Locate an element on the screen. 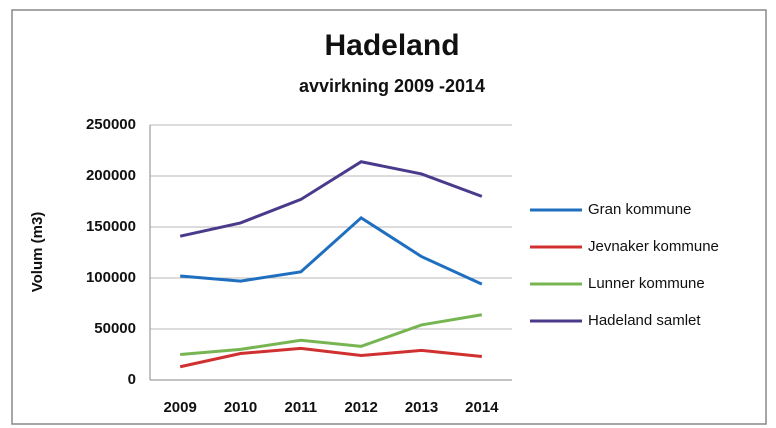 This screenshot has width=776, height=428. legend-label: Hadeland samlet is located at coordinates (644, 320).